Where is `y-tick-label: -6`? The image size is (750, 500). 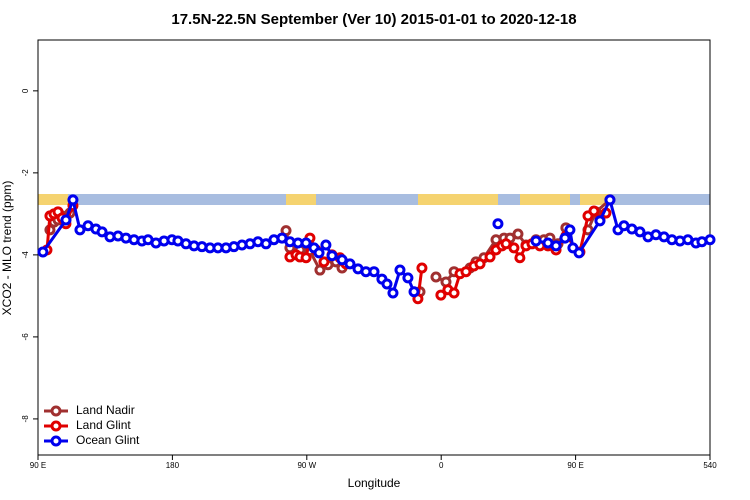 y-tick-label: -6 is located at coordinates (25, 337).